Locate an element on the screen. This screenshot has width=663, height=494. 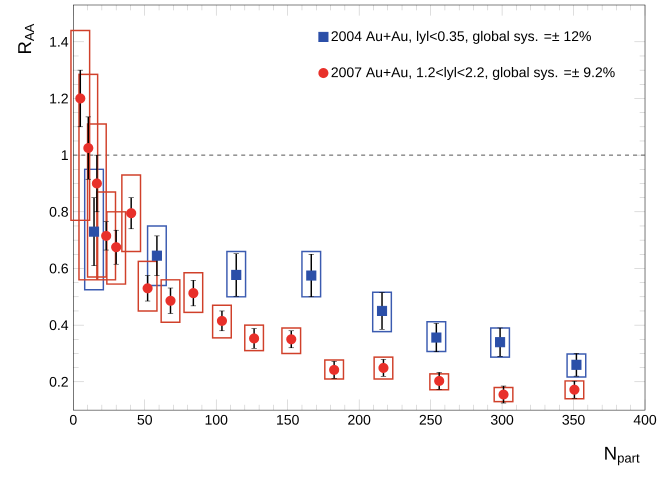
x-tick-label: 100 is located at coordinates (217, 419).